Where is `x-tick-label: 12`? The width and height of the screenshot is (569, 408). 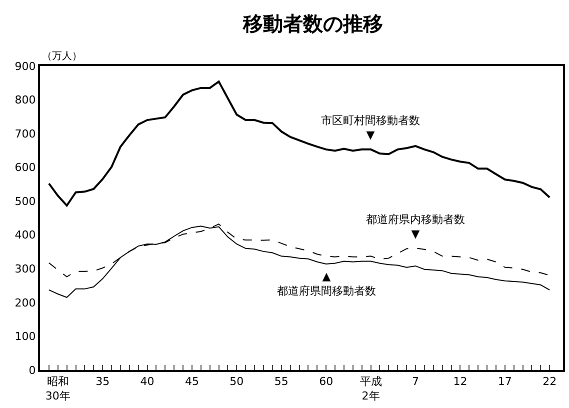 x-tick-label: 12 is located at coordinates (460, 381).